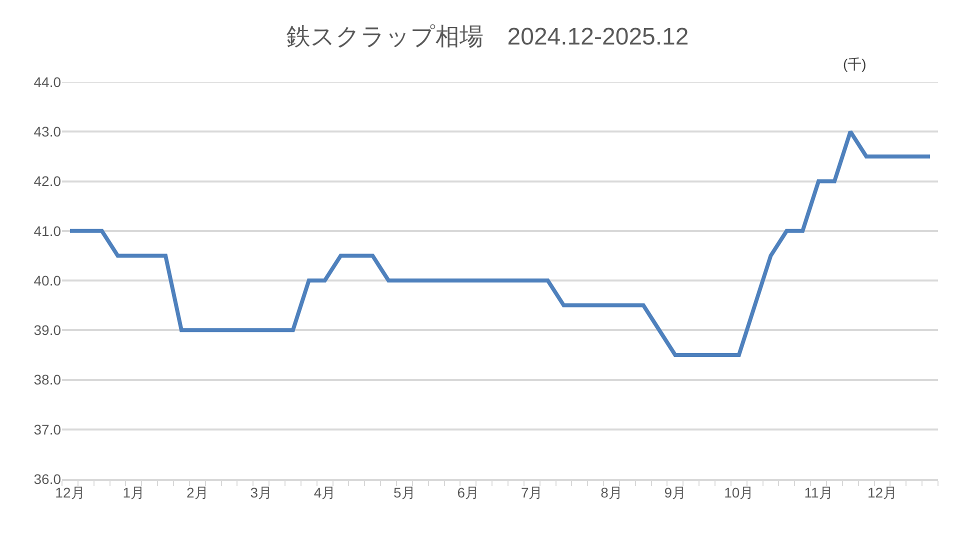 The width and height of the screenshot is (975, 549). I want to click on y-tick-label: 41.0, so click(48, 230).